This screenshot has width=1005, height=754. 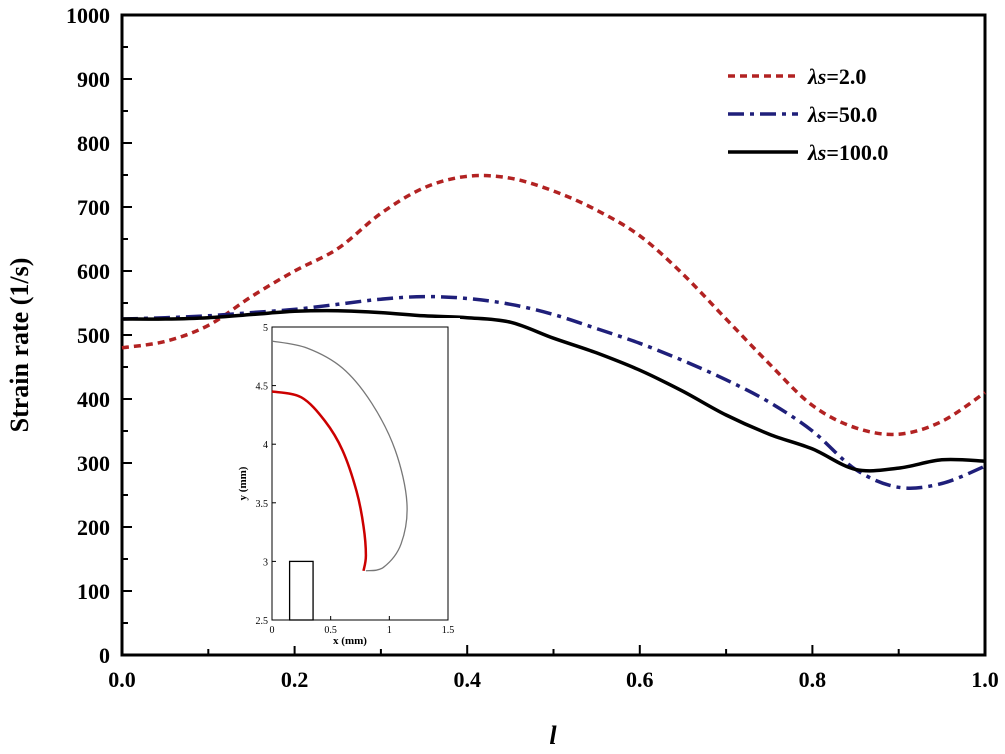 I want to click on inset-outer-boundary, so click(x=339, y=456).